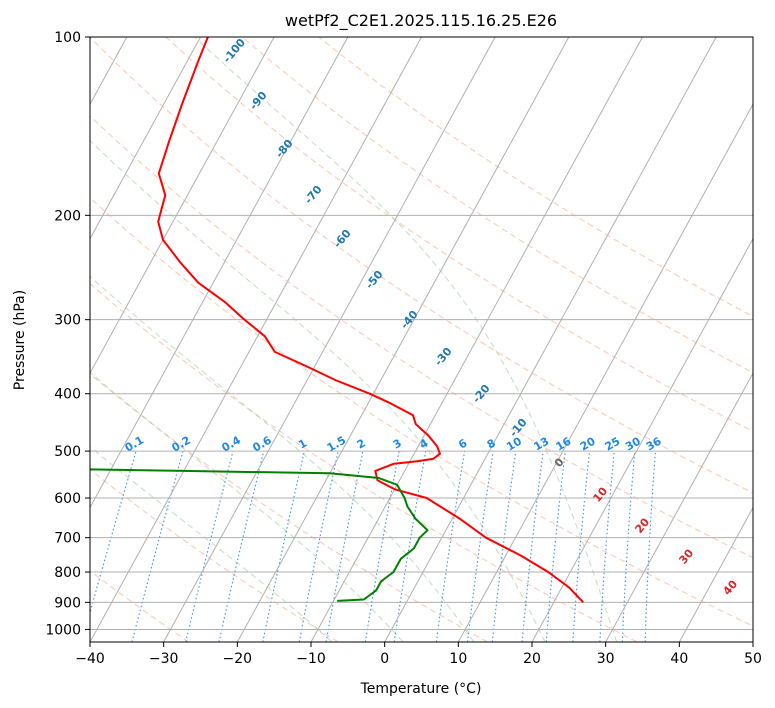 The width and height of the screenshot is (775, 708). I want to click on x-tick-label: 20, so click(532, 659).